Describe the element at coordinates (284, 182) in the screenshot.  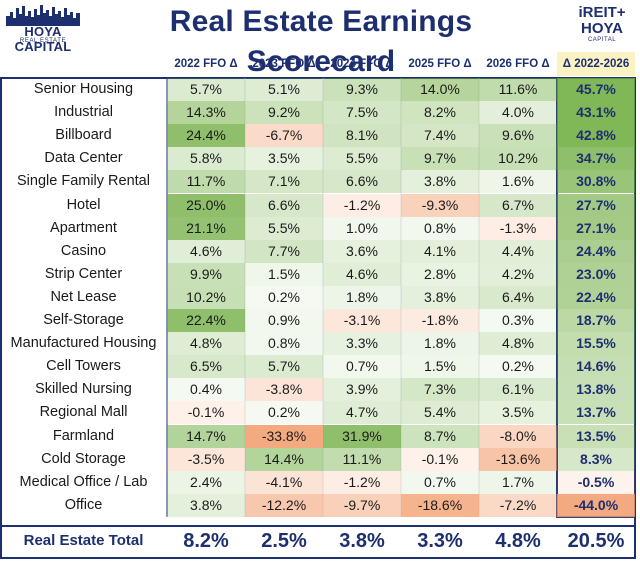
I see `ffo-value-cell: 7.1%` at that location.